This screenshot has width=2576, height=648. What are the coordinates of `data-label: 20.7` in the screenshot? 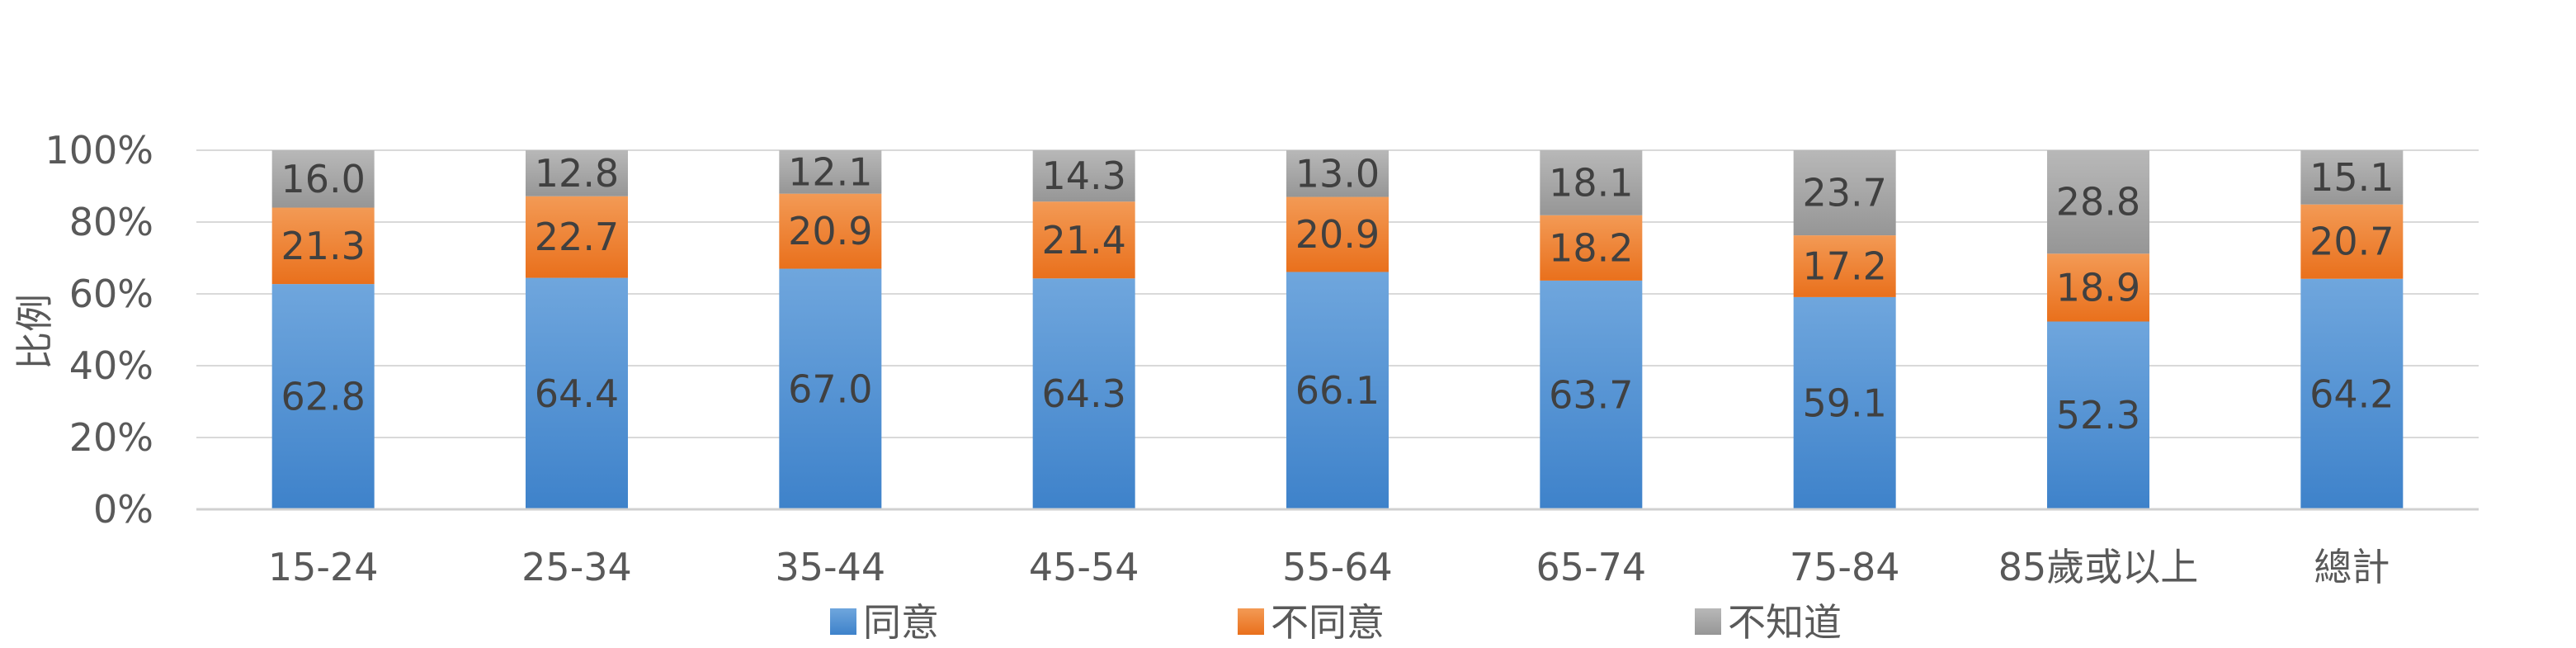 It's located at (2351, 242).